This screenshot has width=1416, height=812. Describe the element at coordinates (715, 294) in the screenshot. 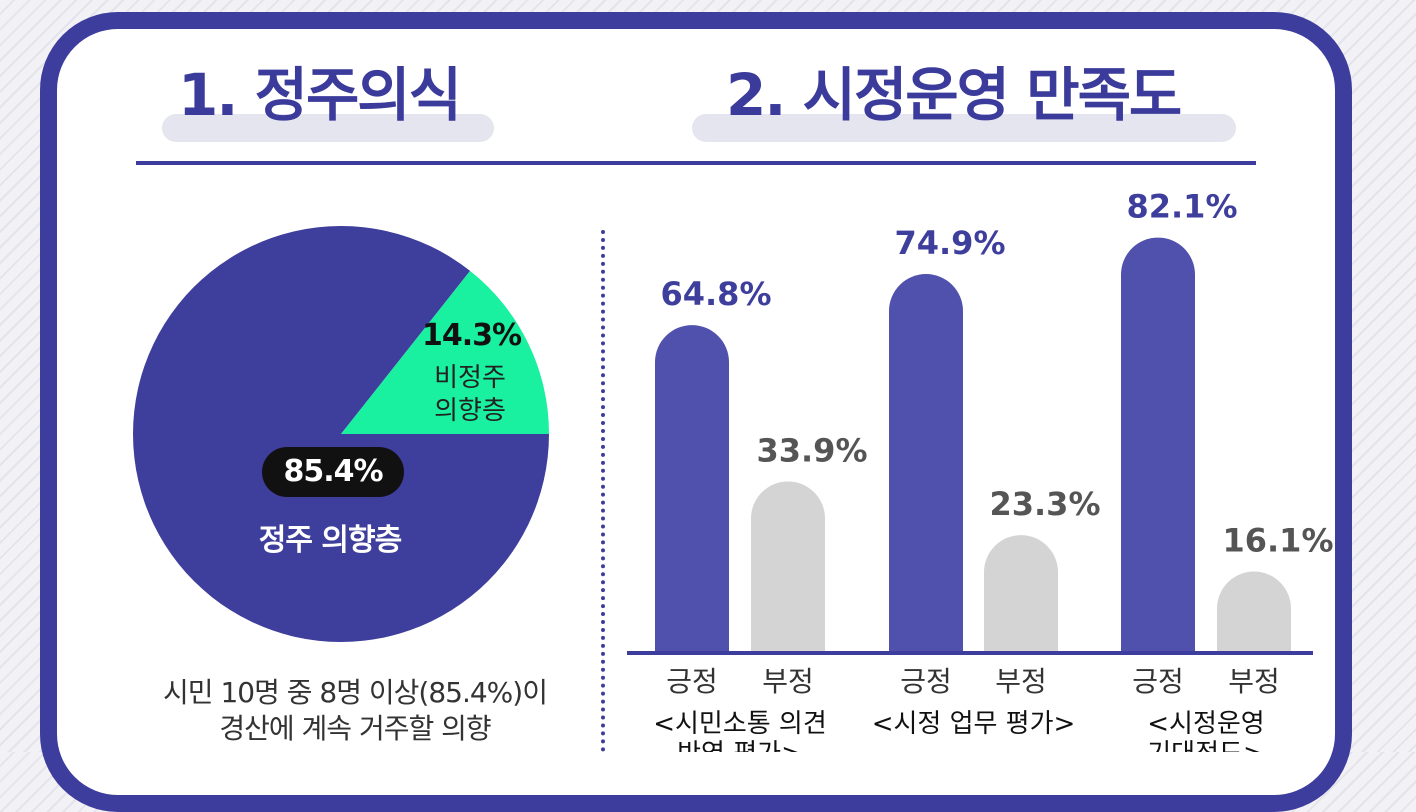

I see `bar-value-label: 64.8%` at that location.